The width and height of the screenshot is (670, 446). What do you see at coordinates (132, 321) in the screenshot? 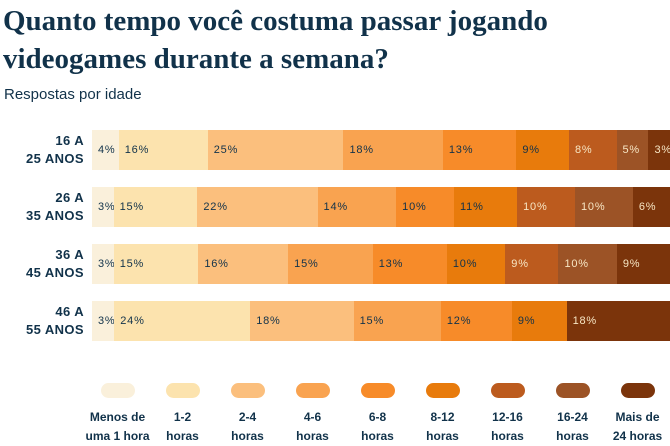
I see `segment-value-label: 24%` at bounding box center [132, 321].